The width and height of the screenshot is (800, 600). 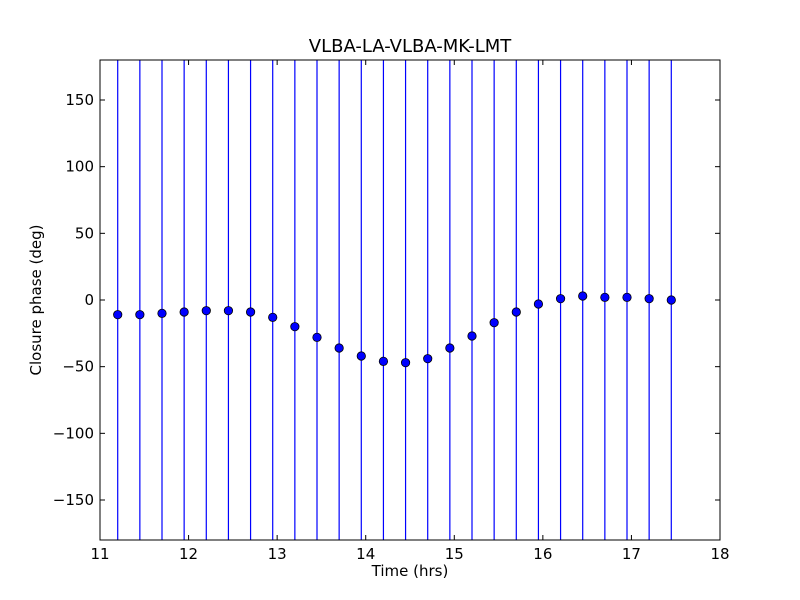 I want to click on data-points, so click(x=394, y=329).